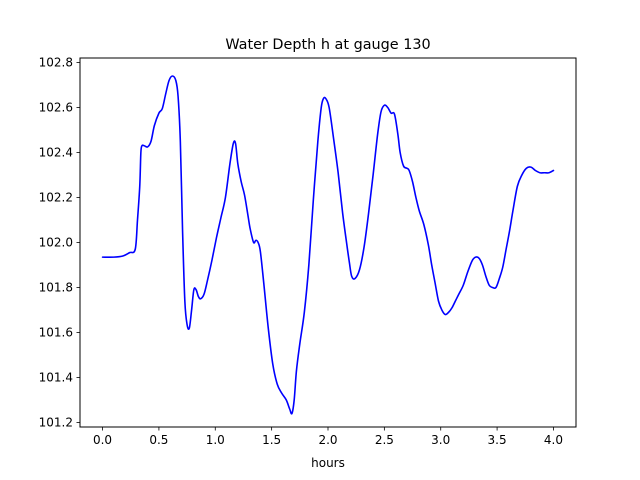 The height and width of the screenshot is (480, 640). I want to click on x-tick-label: 3.0, so click(440, 440).